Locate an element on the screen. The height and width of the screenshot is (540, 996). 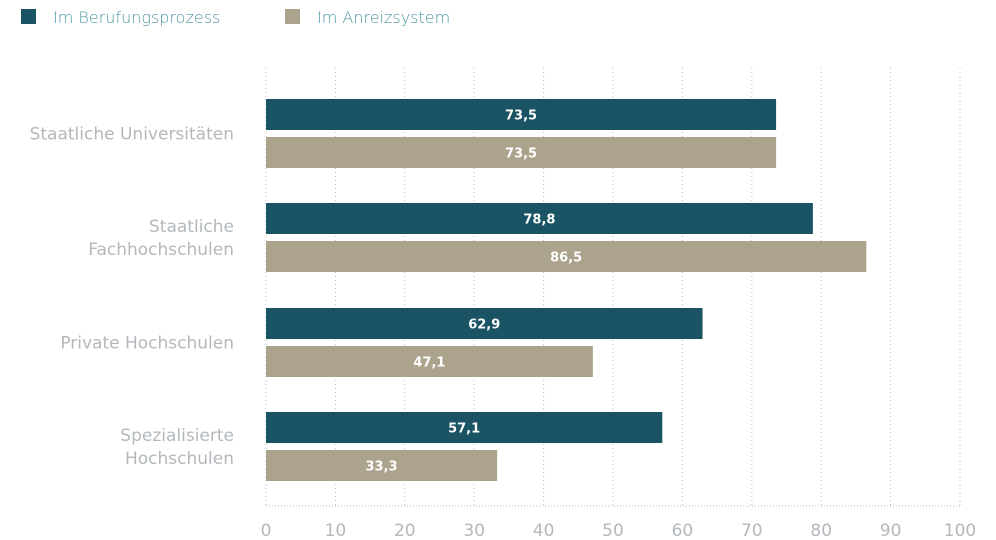
bar-label-1-1: 73,5 is located at coordinates (521, 116).